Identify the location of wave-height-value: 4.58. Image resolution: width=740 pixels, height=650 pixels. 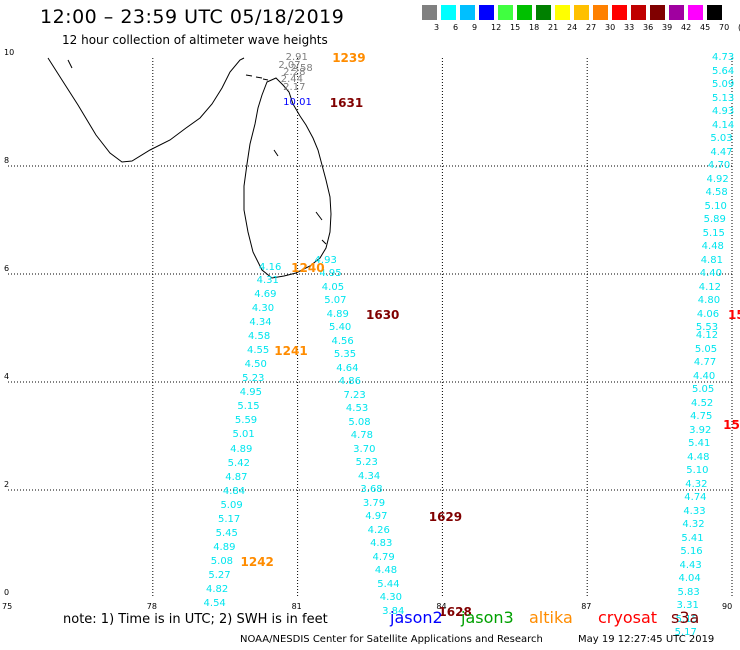
(259, 337).